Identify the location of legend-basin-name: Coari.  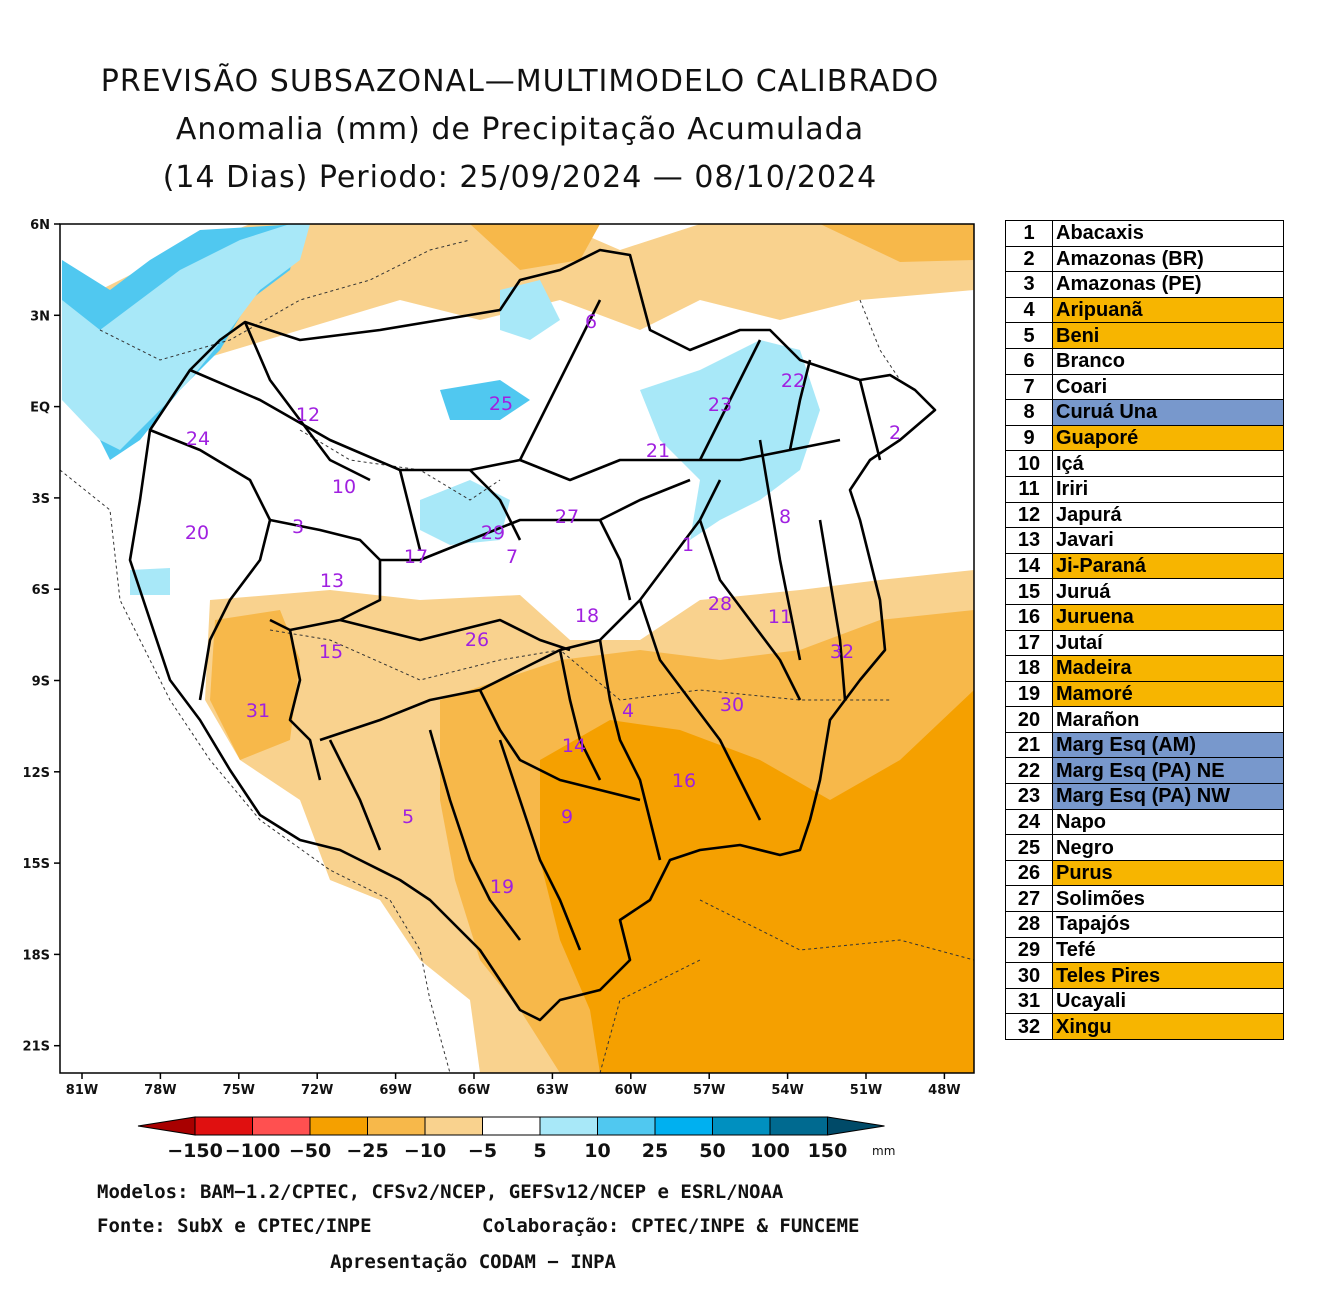
(1168, 387).